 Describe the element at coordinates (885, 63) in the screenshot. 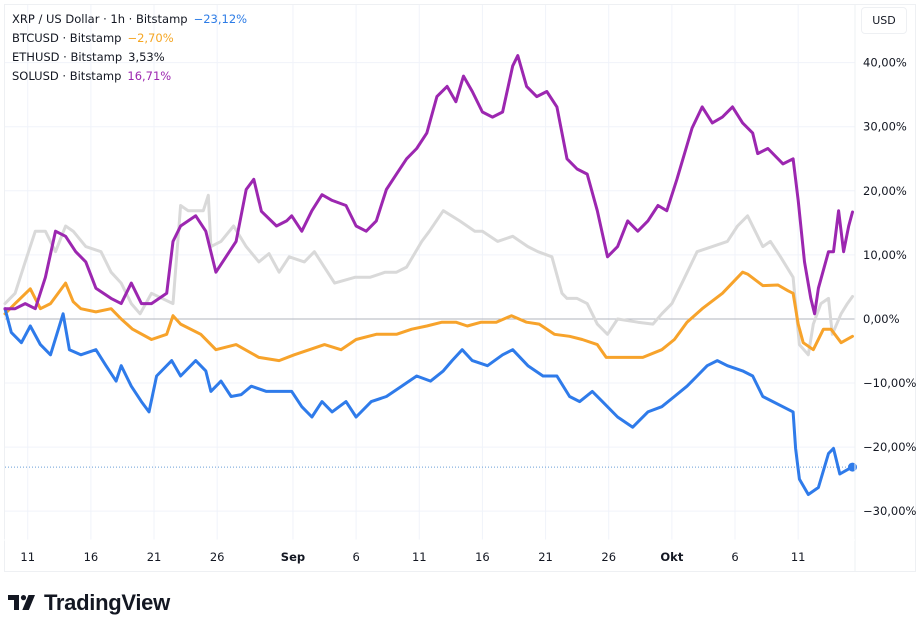

I see `price-axis-label: 40,00%` at that location.